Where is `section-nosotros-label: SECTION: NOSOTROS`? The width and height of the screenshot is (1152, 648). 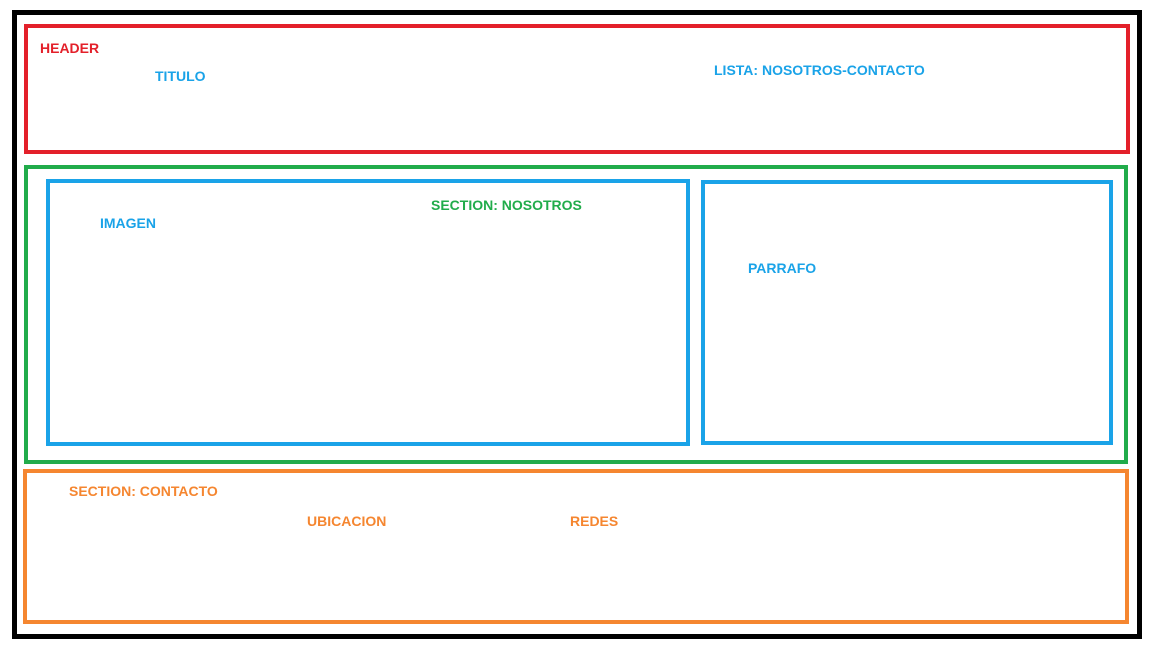 section-nosotros-label: SECTION: NOSOTROS is located at coordinates (506, 205).